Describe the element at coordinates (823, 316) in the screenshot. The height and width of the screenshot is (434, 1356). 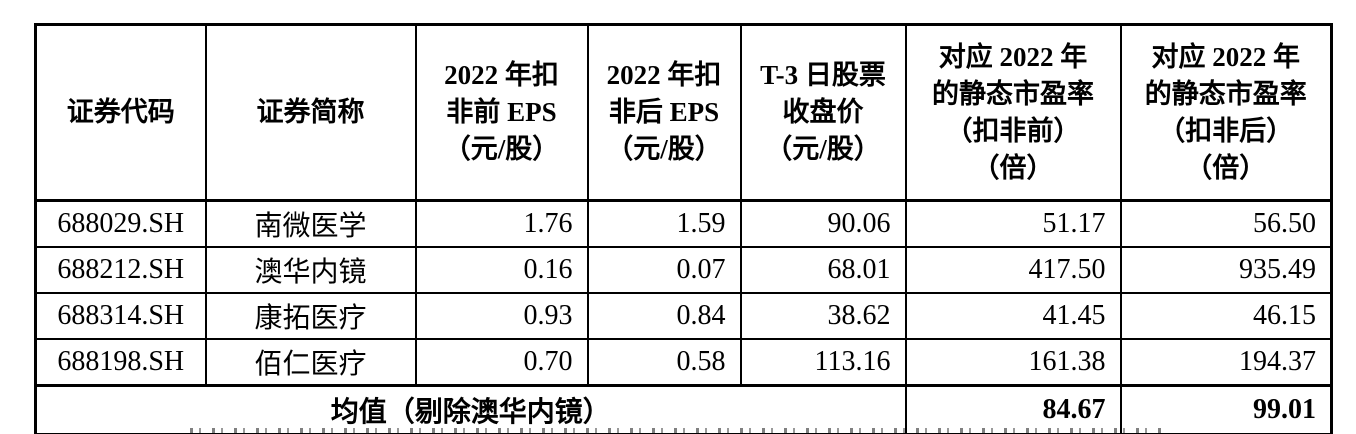
I see `cell-close-price: 38.62` at that location.